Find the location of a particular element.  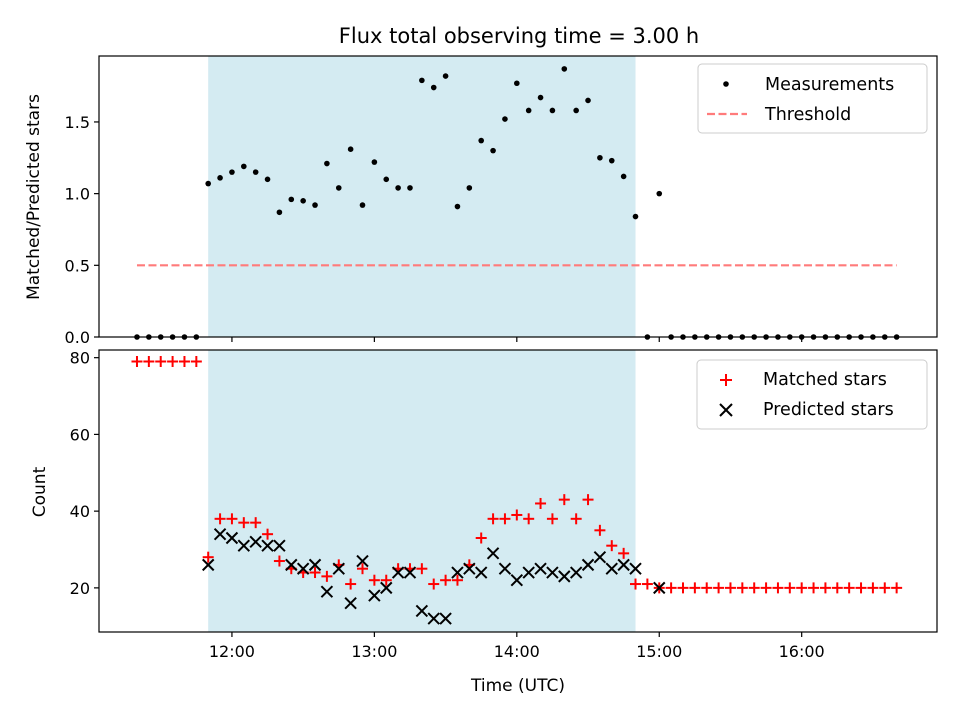

predicted-stars-points is located at coordinates (433, 576).